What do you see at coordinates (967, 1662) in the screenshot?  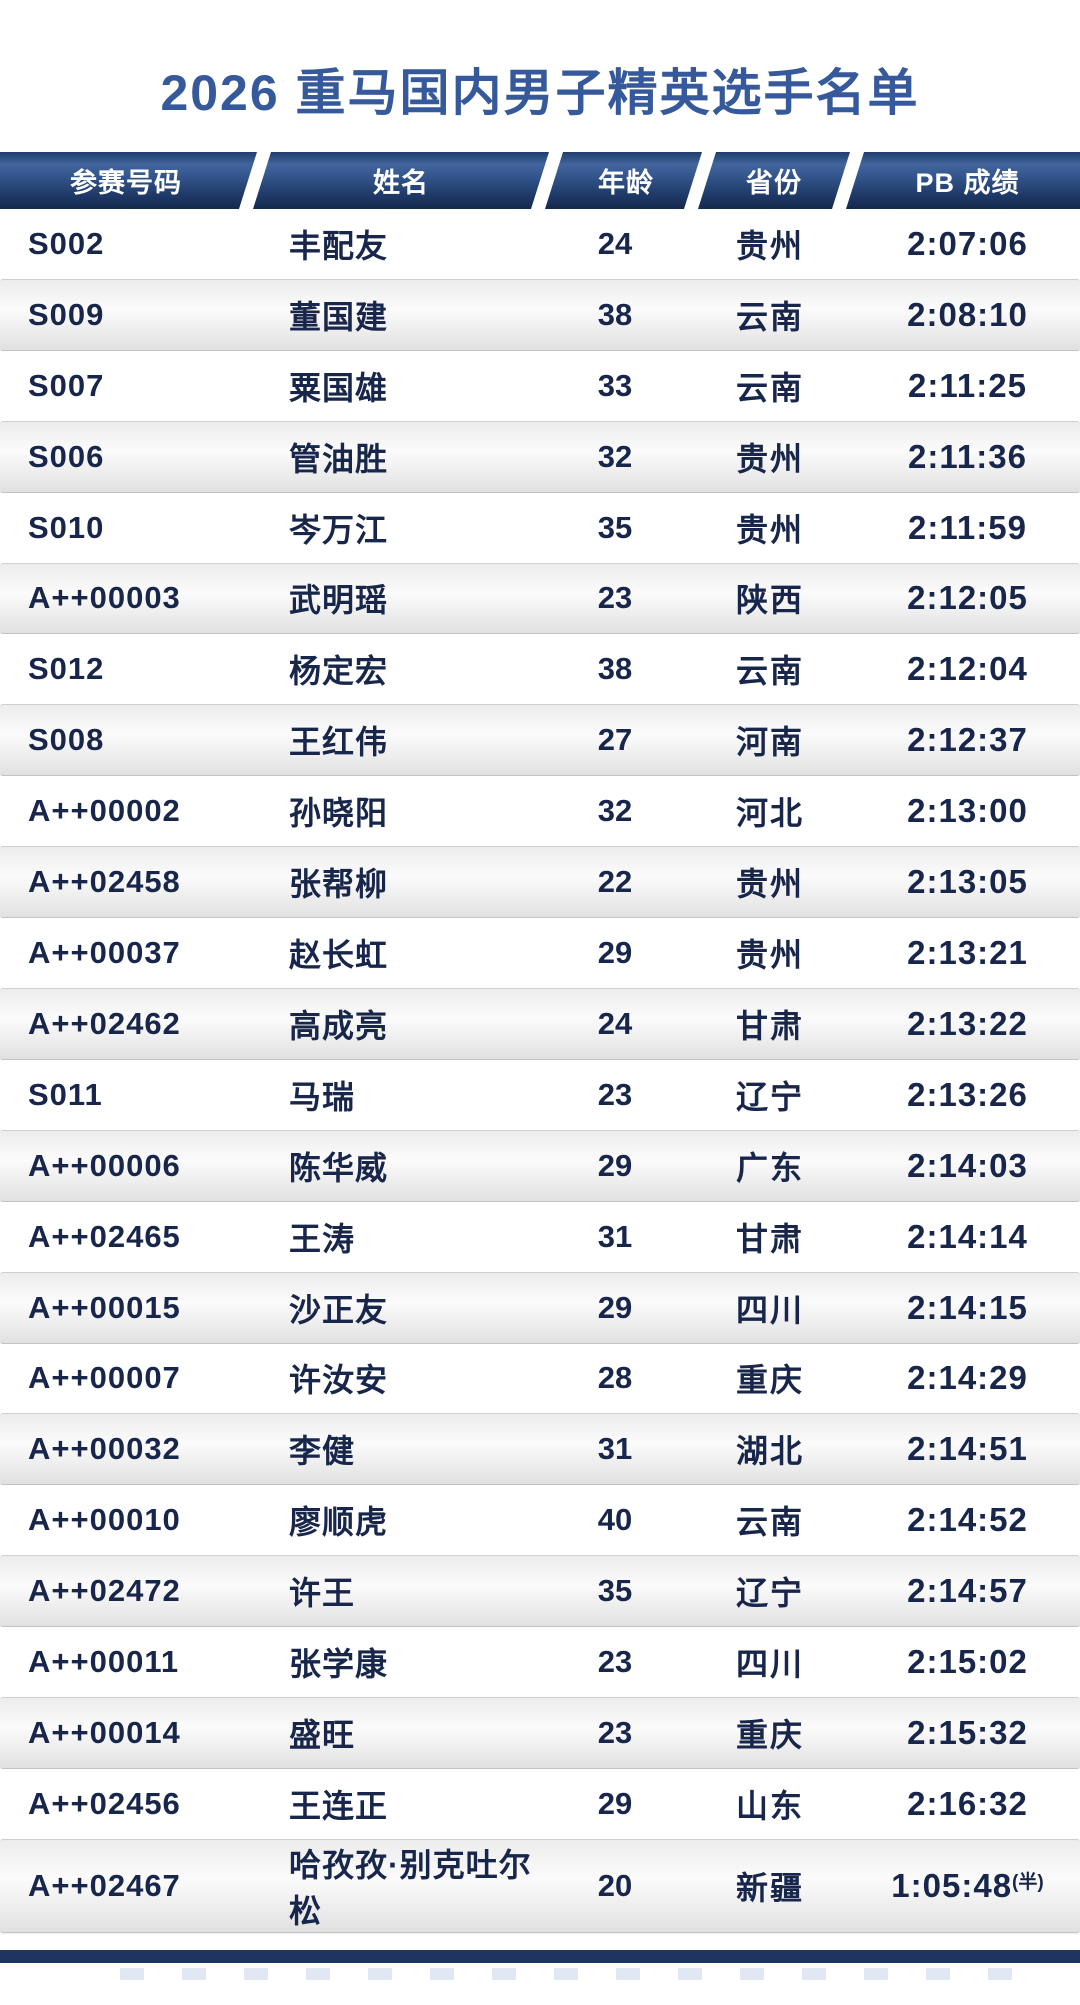 I see `pb-value: 2:15:02` at bounding box center [967, 1662].